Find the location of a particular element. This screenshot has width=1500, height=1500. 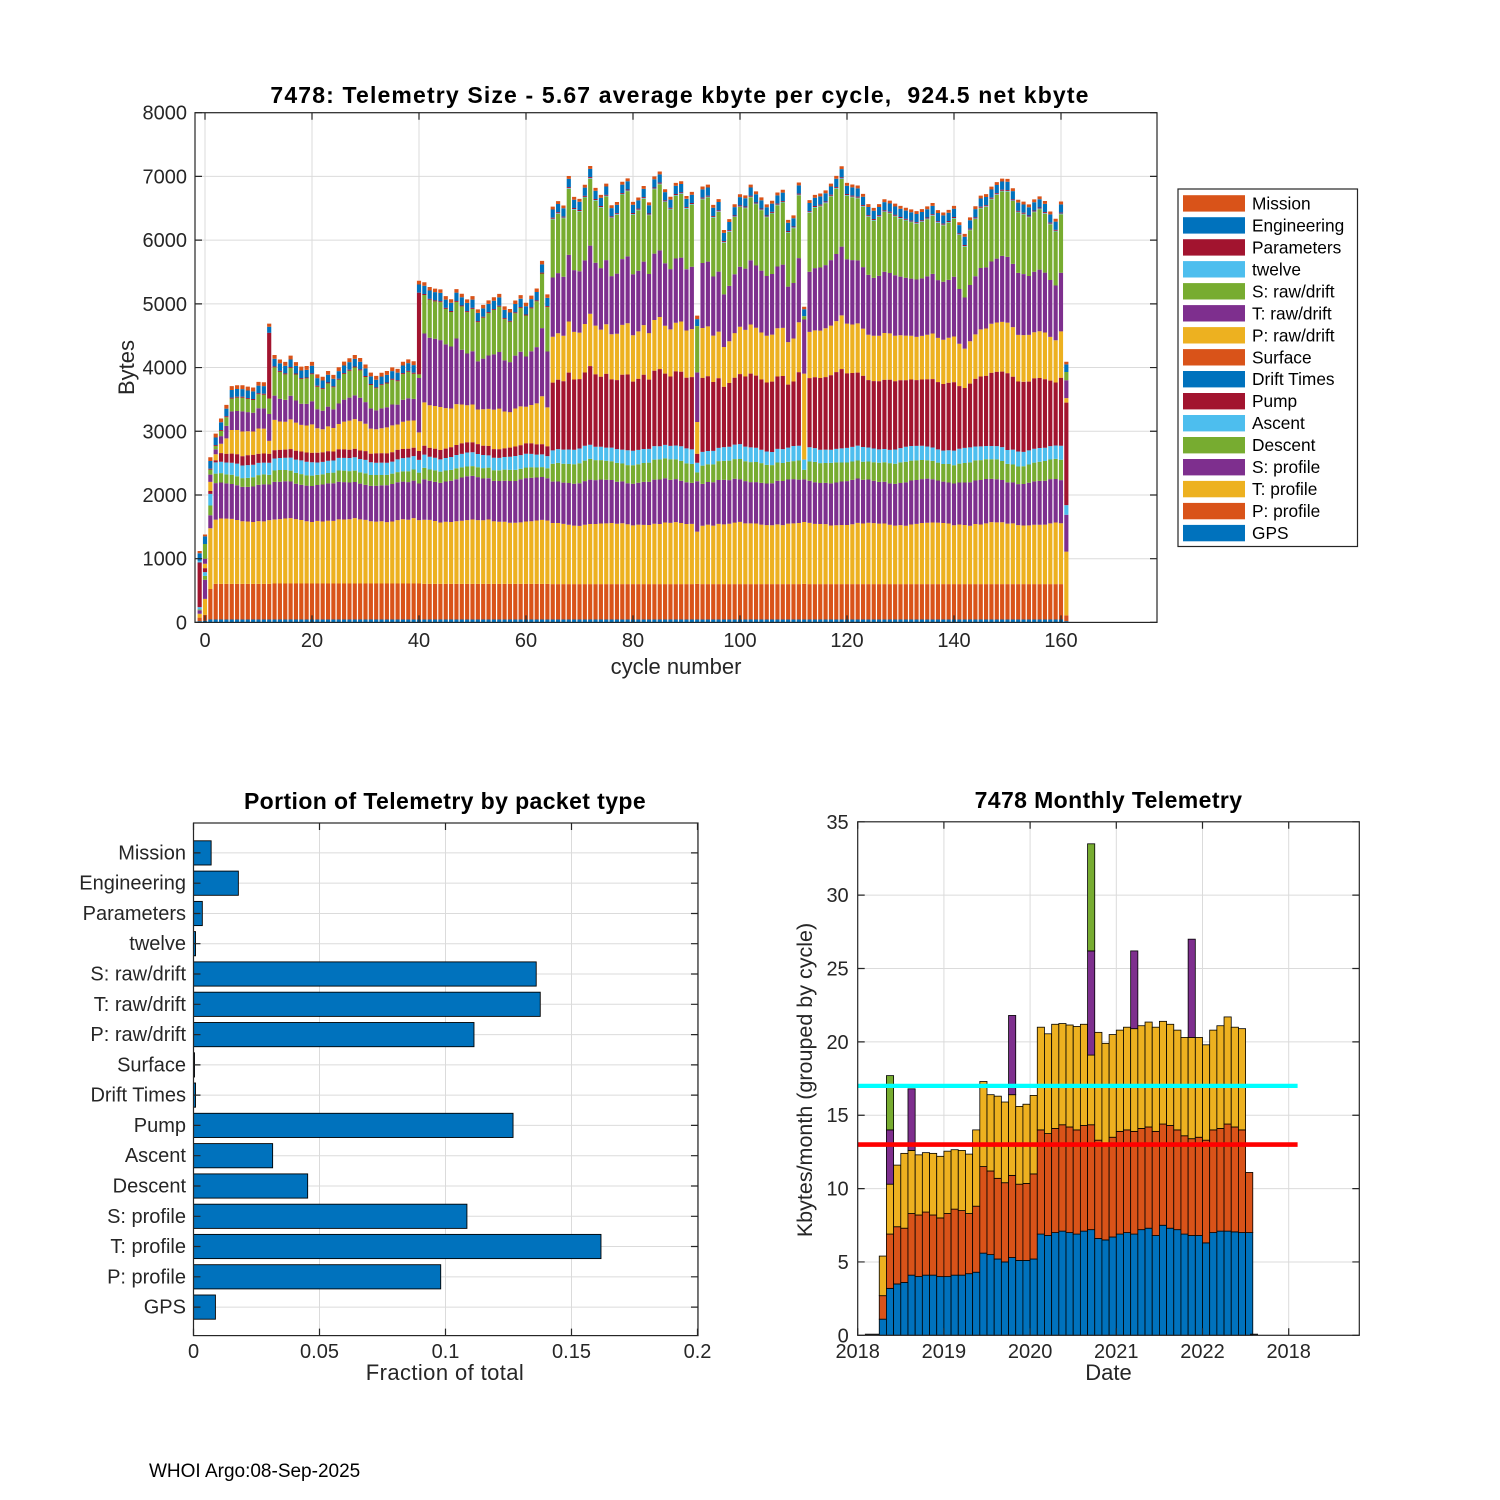

svg-text: 100 is located at coordinates (739, 641).